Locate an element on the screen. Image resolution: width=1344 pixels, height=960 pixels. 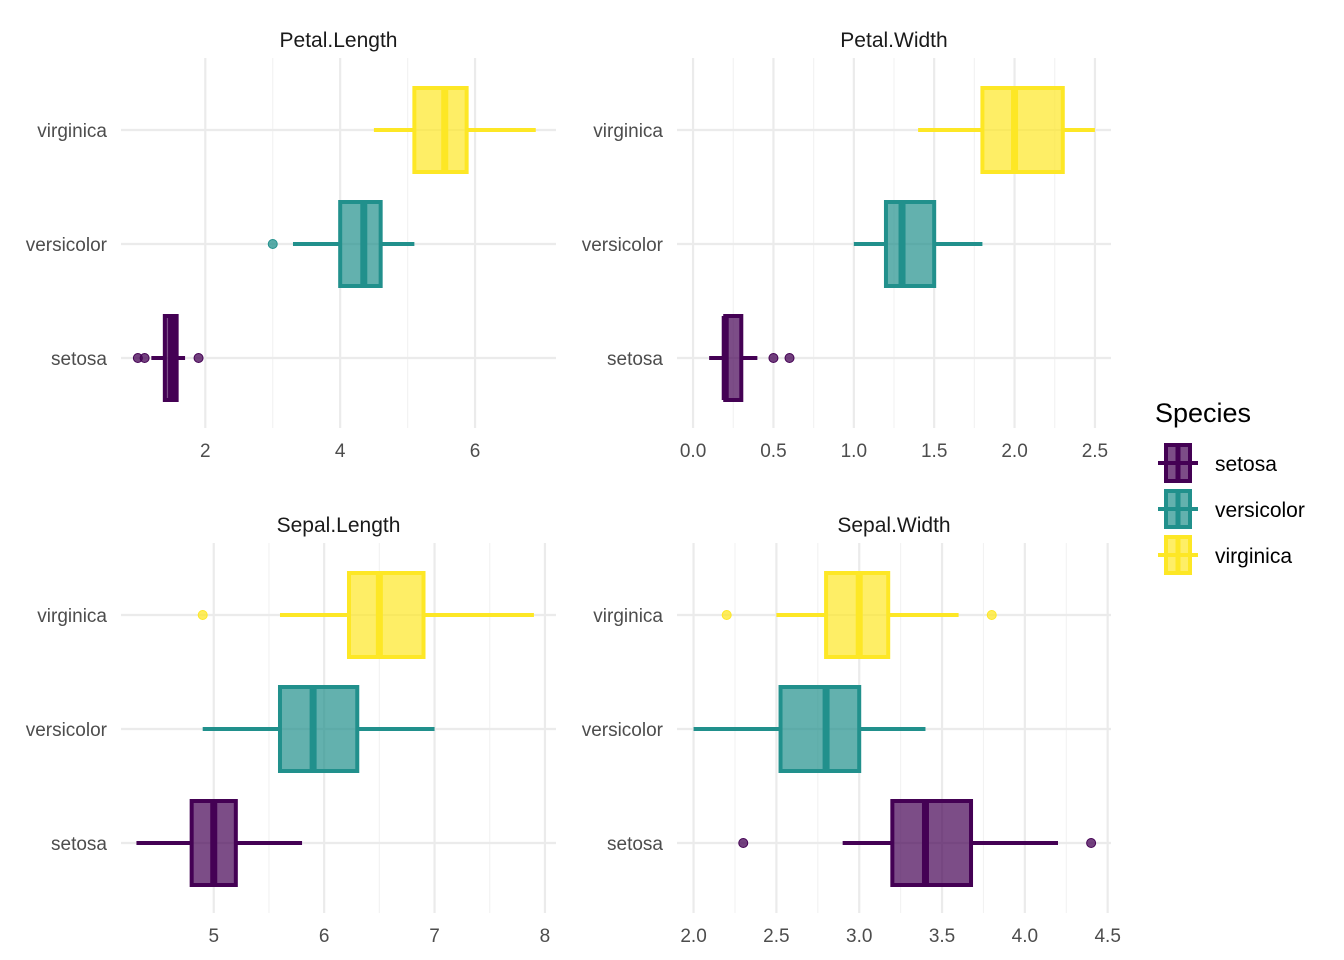
legend-key-versicolor is located at coordinates (1178, 509).